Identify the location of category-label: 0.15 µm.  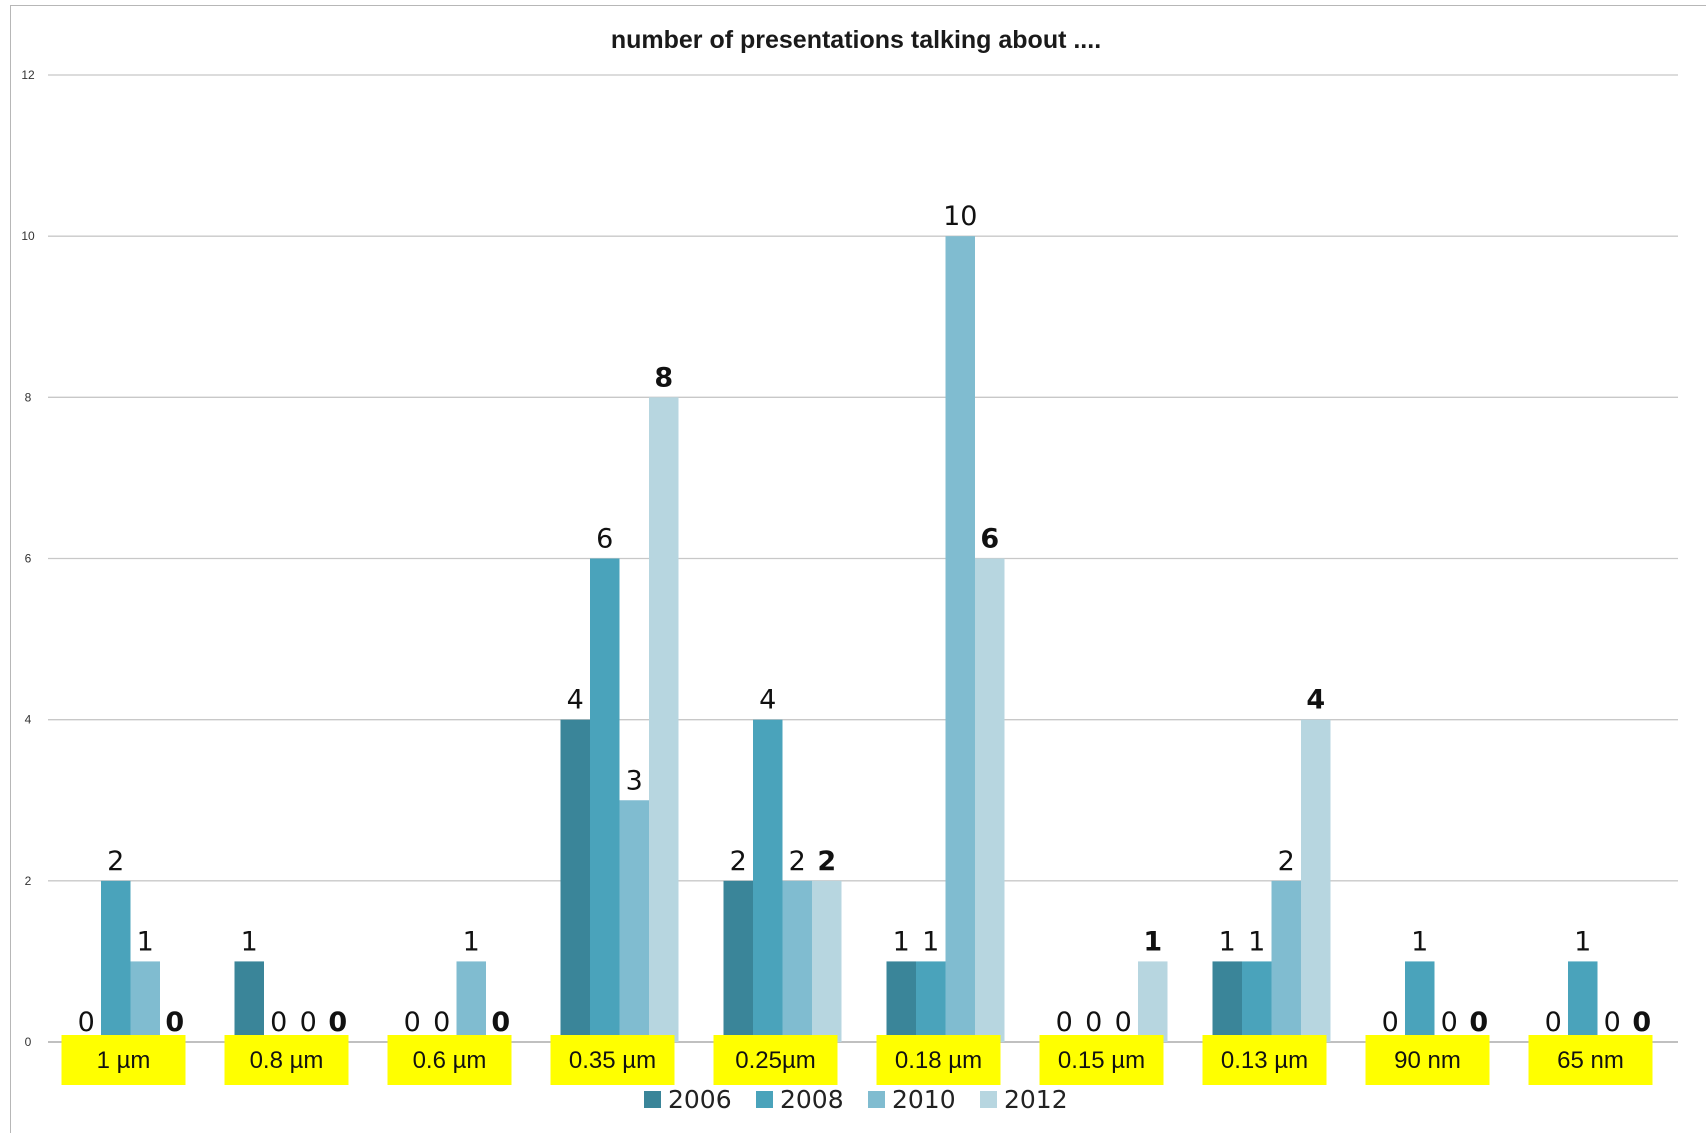
(1101, 1060).